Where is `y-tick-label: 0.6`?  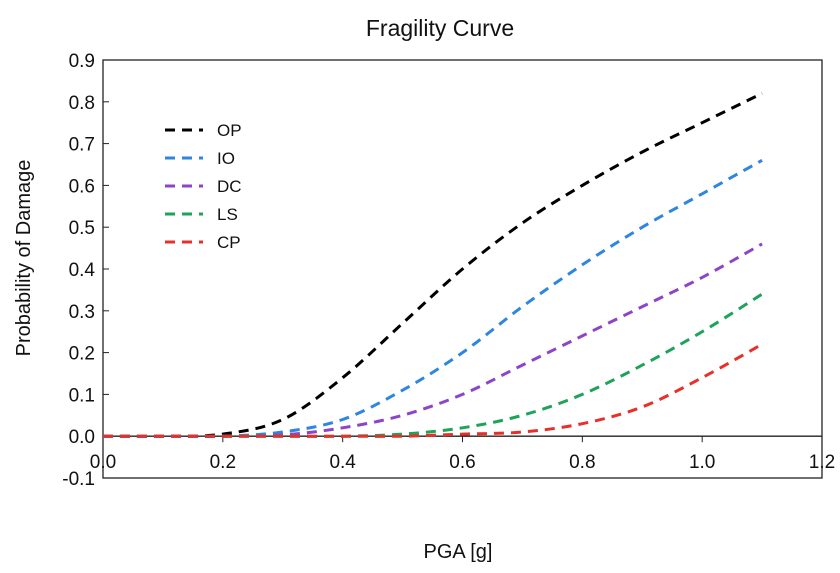 y-tick-label: 0.6 is located at coordinates (82, 186).